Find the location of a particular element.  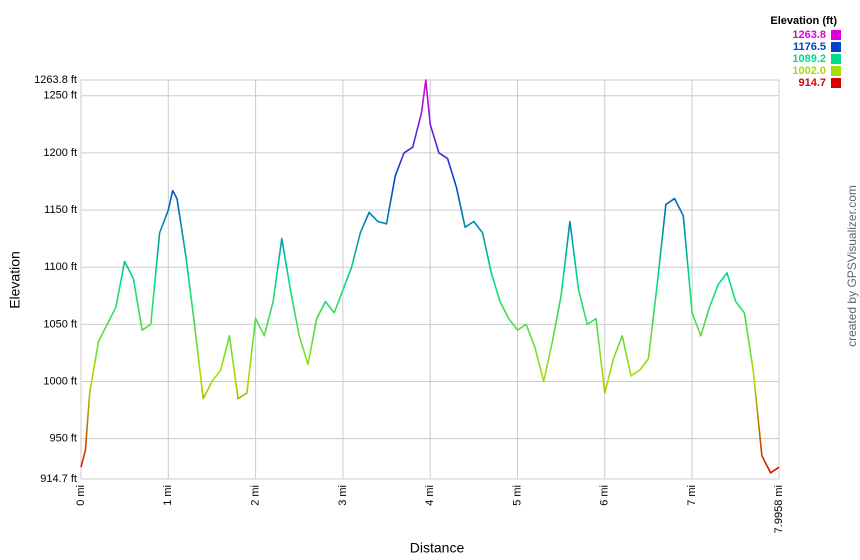

legend-label: 914.7 is located at coordinates (812, 83).